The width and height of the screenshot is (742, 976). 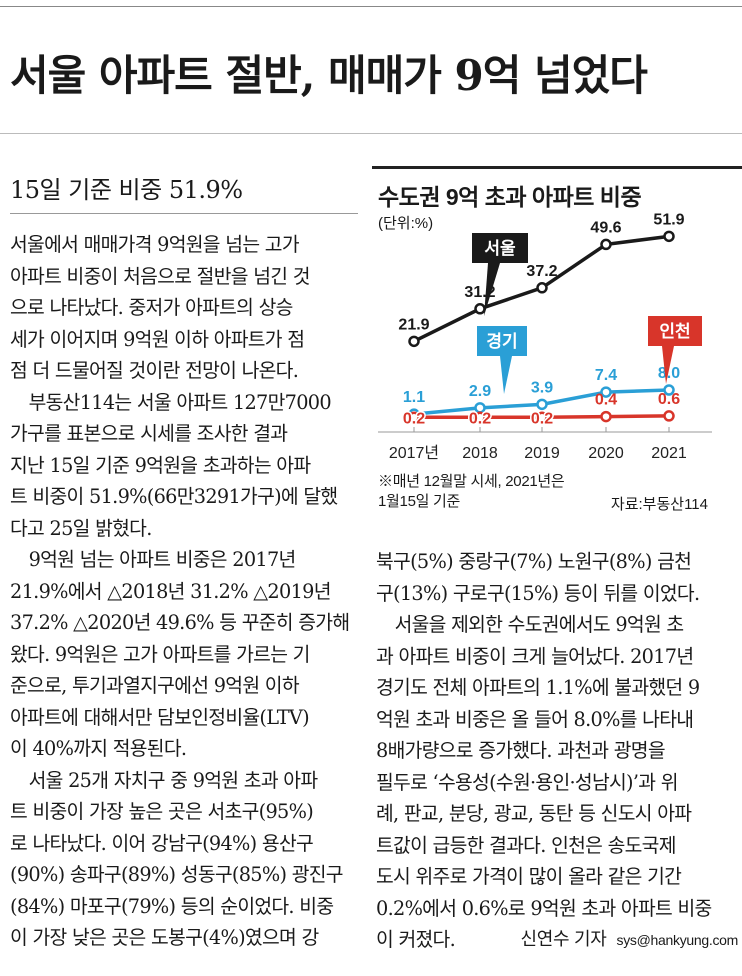 What do you see at coordinates (329, 75) in the screenshot?
I see `headline: 서울 아파트 절반, 매매가 9억 넘었다` at bounding box center [329, 75].